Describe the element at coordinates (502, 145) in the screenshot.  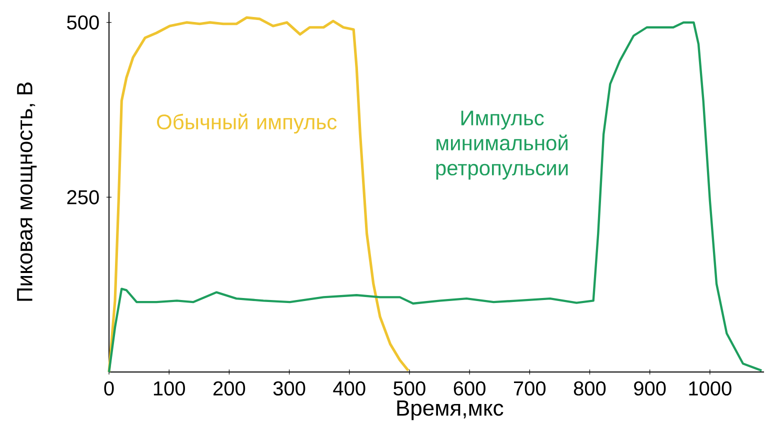
I see `series-label: Импульс минимальной ретропульсии` at that location.